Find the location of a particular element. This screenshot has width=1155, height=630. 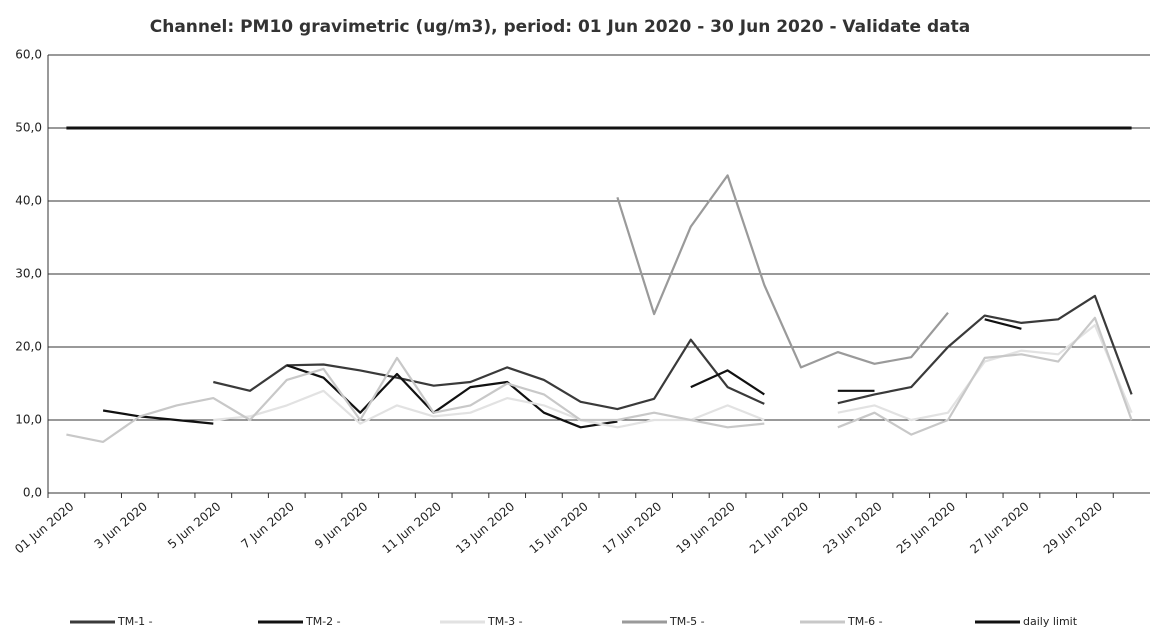

x-tick-label: 5 Jun 2020 is located at coordinates (194, 525).